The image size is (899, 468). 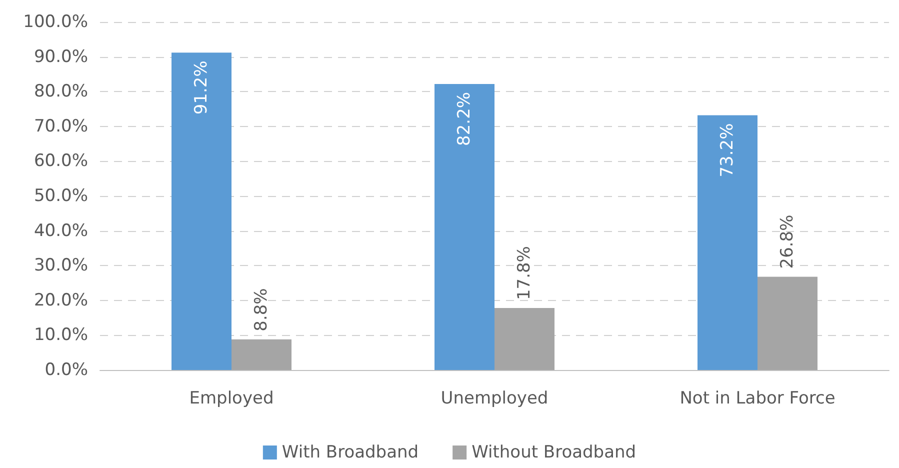 I want to click on legend-label: With Broadband, so click(x=350, y=452).